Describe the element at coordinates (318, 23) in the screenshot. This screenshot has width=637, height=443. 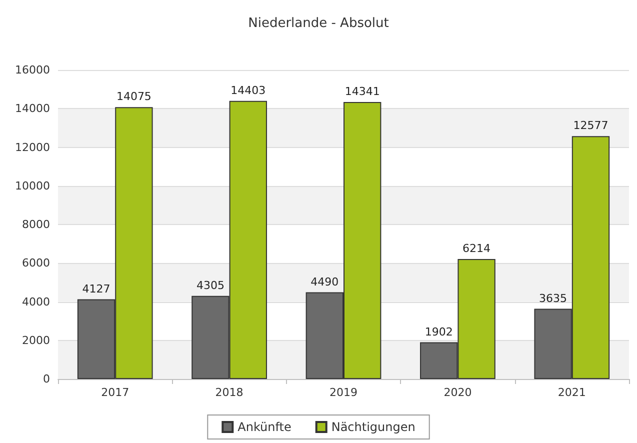
I see `chart-title: Niederlande - Absolut` at that location.